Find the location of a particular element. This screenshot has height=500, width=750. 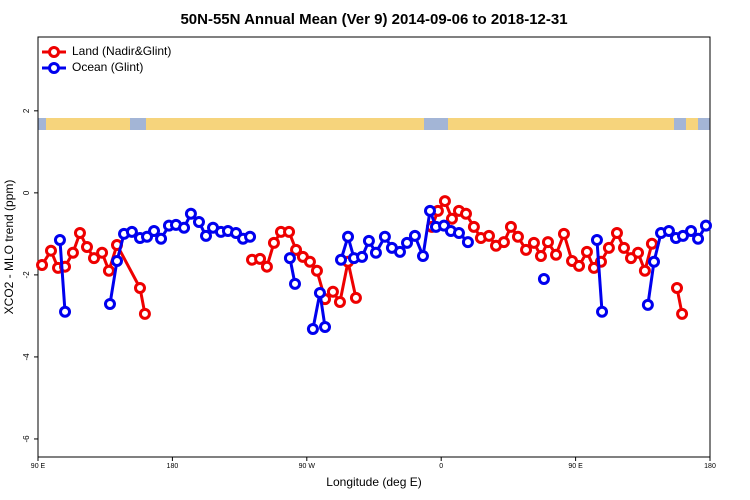

x-tick-label: 90 W is located at coordinates (307, 466).